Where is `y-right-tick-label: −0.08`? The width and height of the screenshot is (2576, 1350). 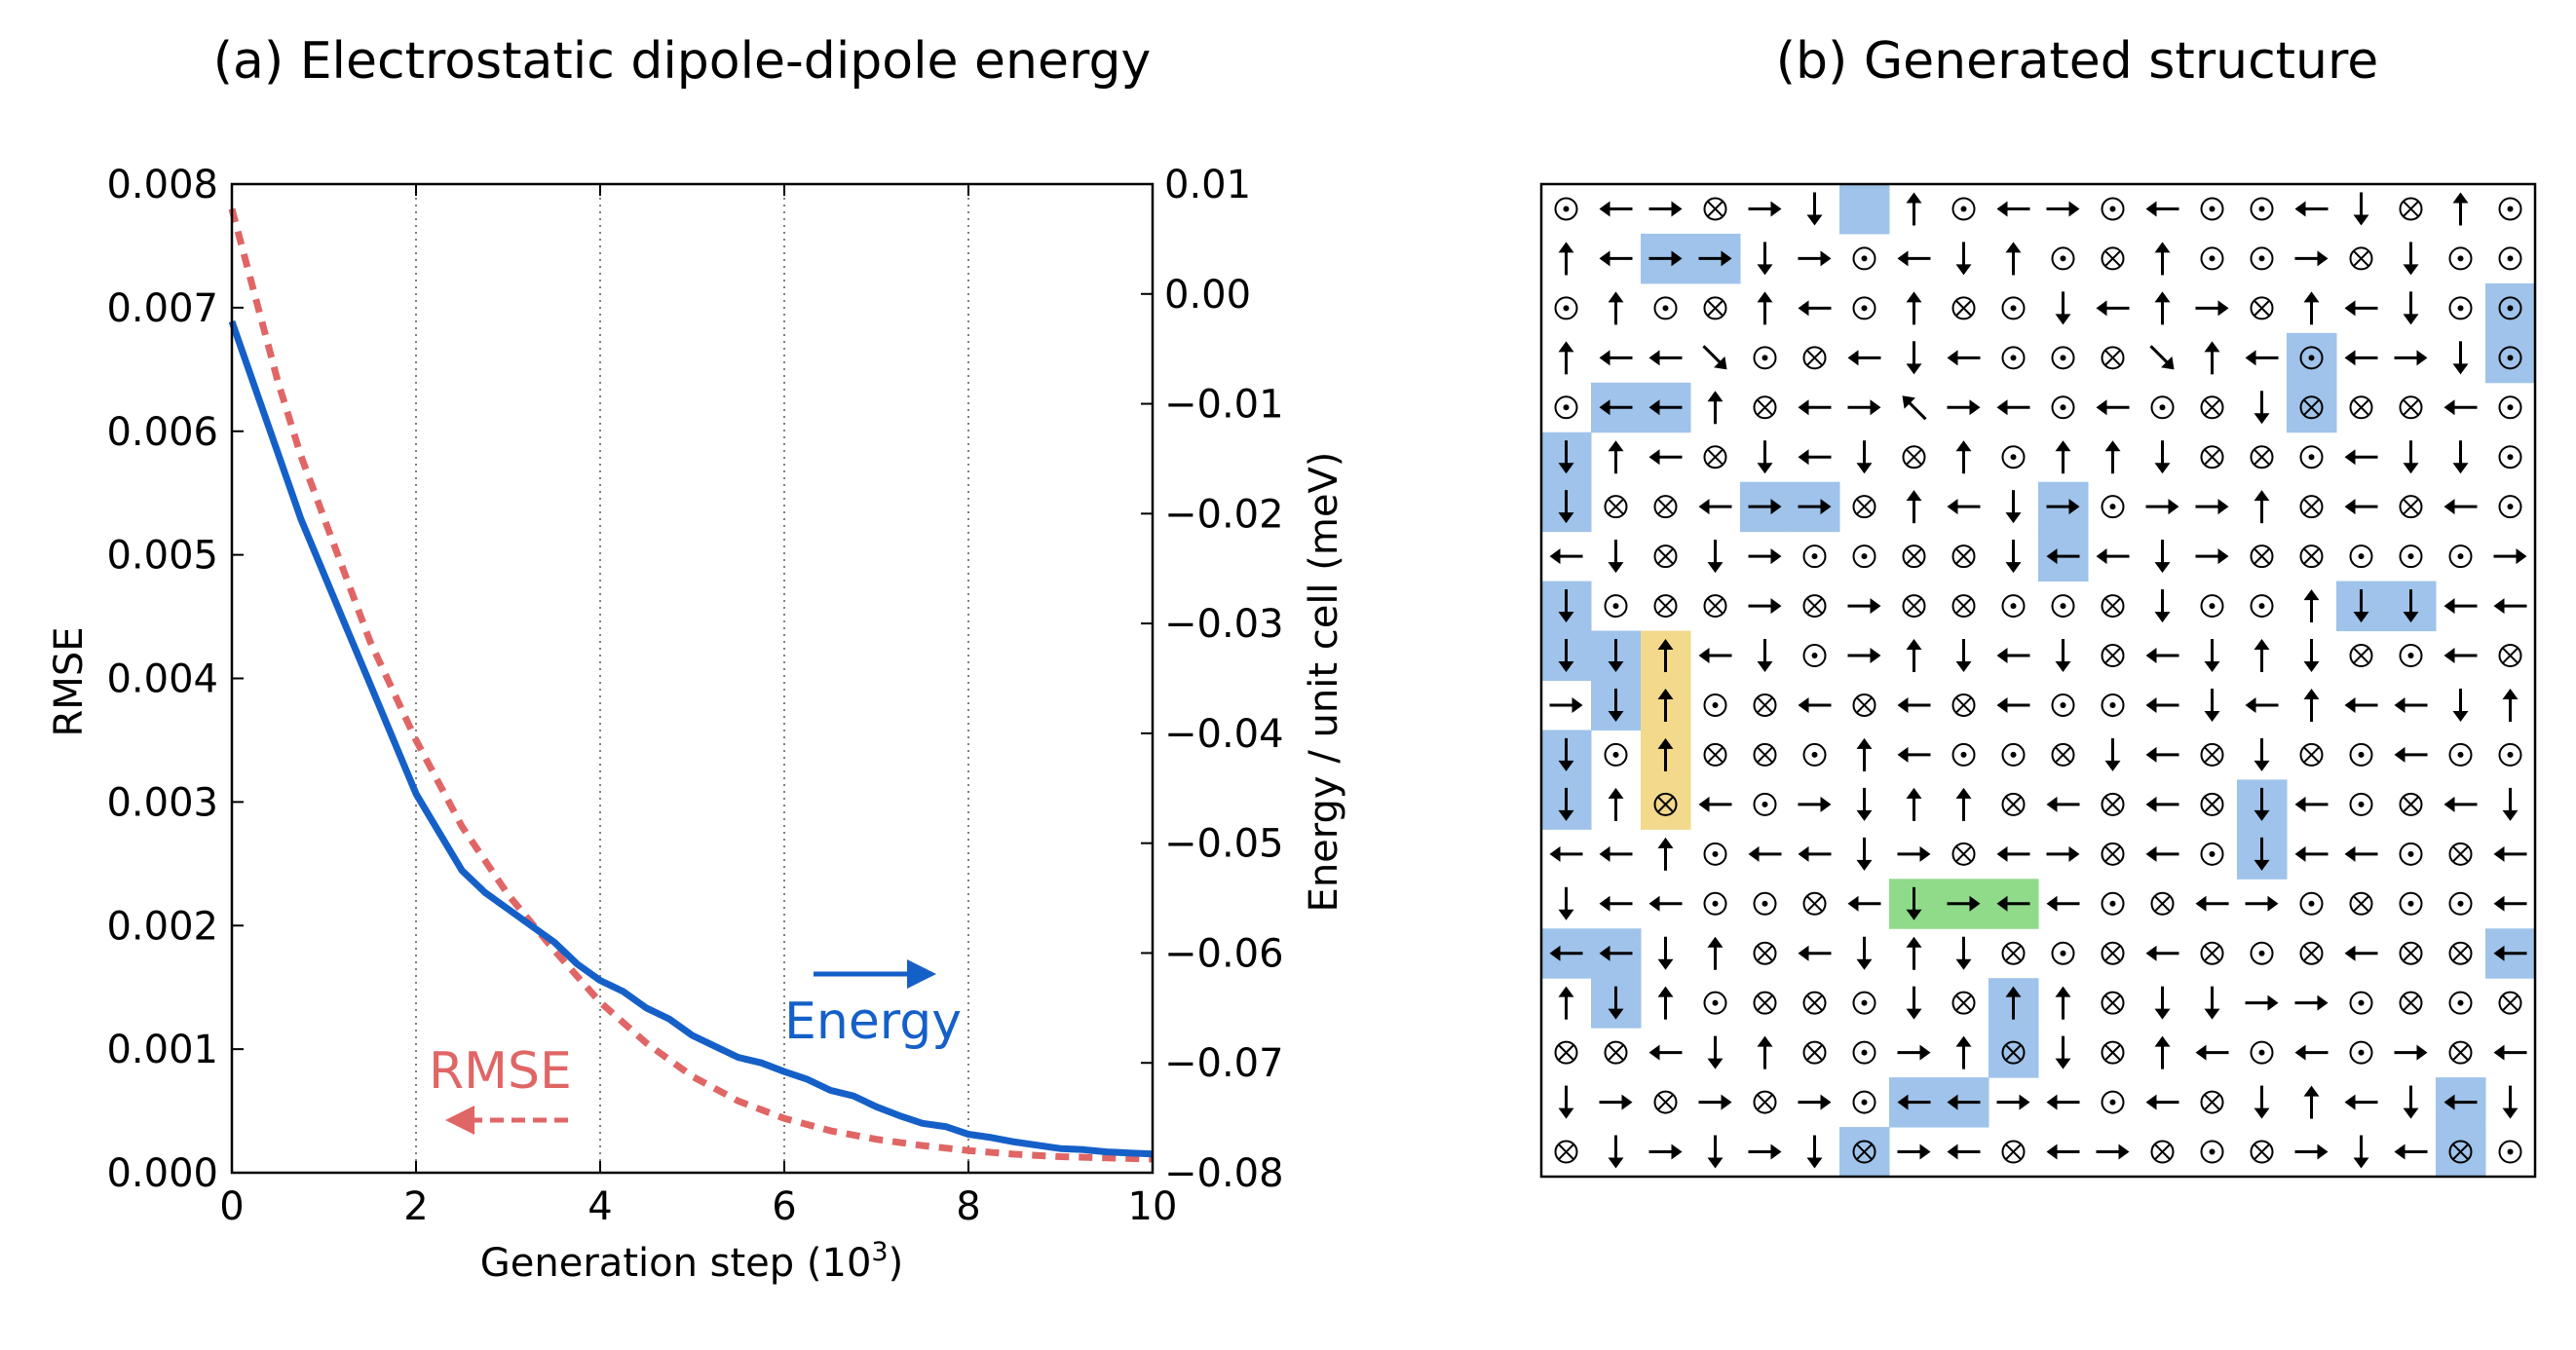
y-right-tick-label: −0.08 is located at coordinates (1224, 1173).